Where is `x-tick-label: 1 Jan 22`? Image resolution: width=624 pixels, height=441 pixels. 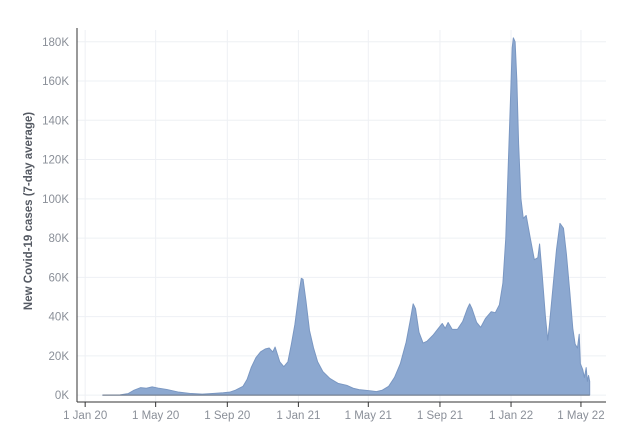
x-tick-label: 1 Jan 22 is located at coordinates (511, 416).